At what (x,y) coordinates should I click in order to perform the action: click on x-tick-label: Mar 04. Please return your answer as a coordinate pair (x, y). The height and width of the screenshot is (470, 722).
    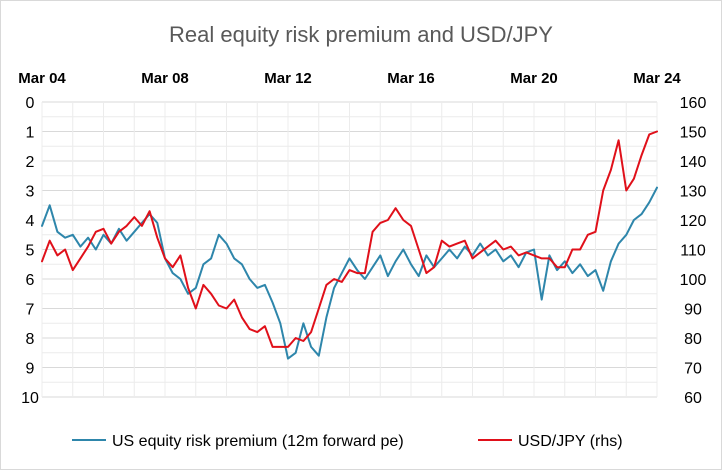
    Looking at the image, I should click on (42, 78).